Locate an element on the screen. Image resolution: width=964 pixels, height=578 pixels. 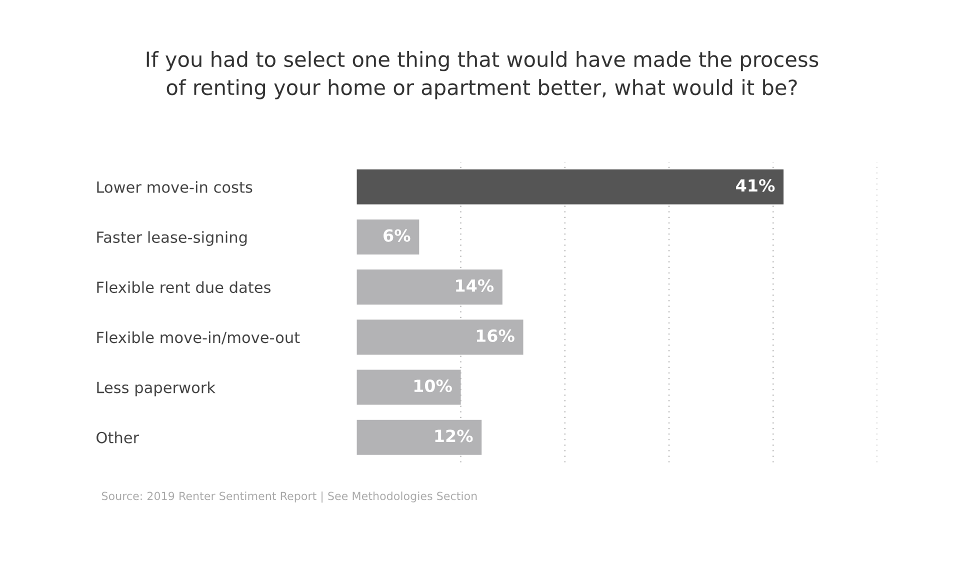
data-label: 12% is located at coordinates (454, 436).